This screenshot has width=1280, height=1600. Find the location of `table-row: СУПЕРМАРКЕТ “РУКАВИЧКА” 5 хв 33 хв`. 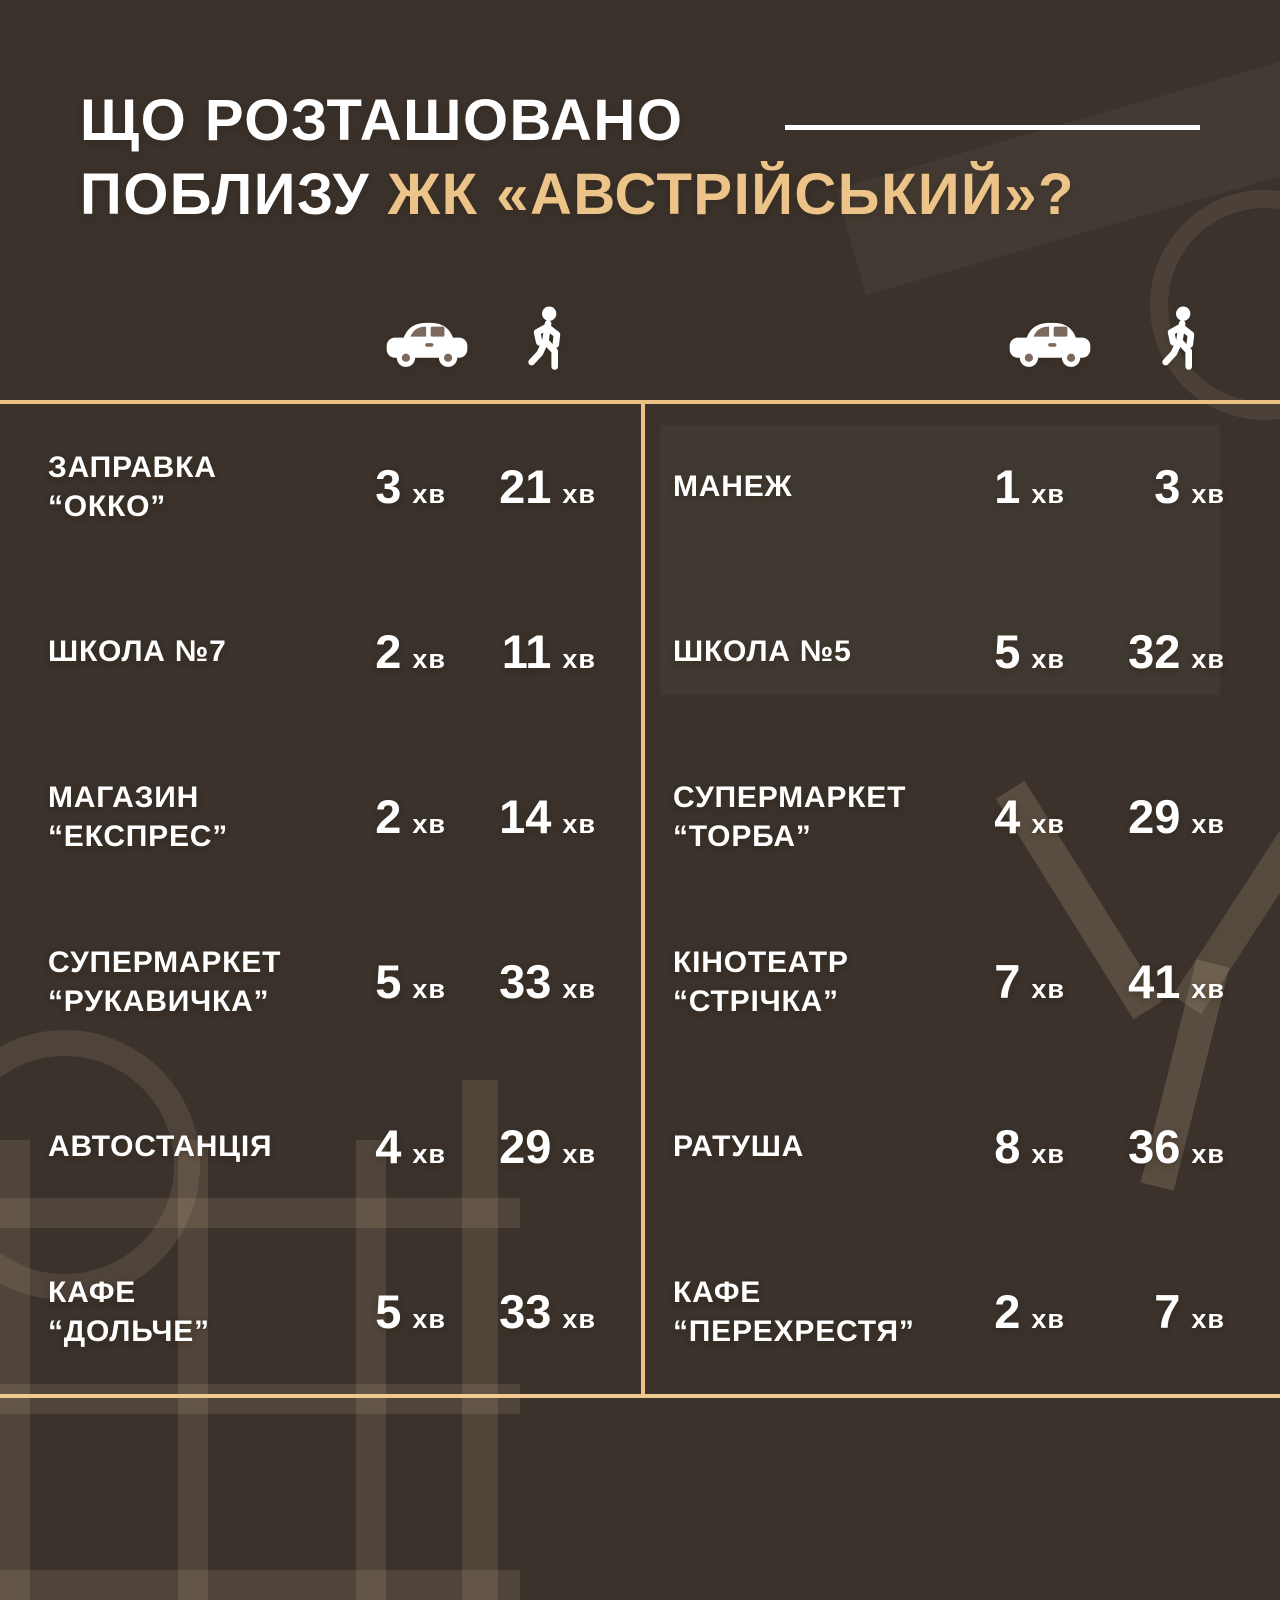

table-row: СУПЕРМАРКЕТ “РУКАВИЧКА” 5 хв 33 хв is located at coordinates (320, 981).